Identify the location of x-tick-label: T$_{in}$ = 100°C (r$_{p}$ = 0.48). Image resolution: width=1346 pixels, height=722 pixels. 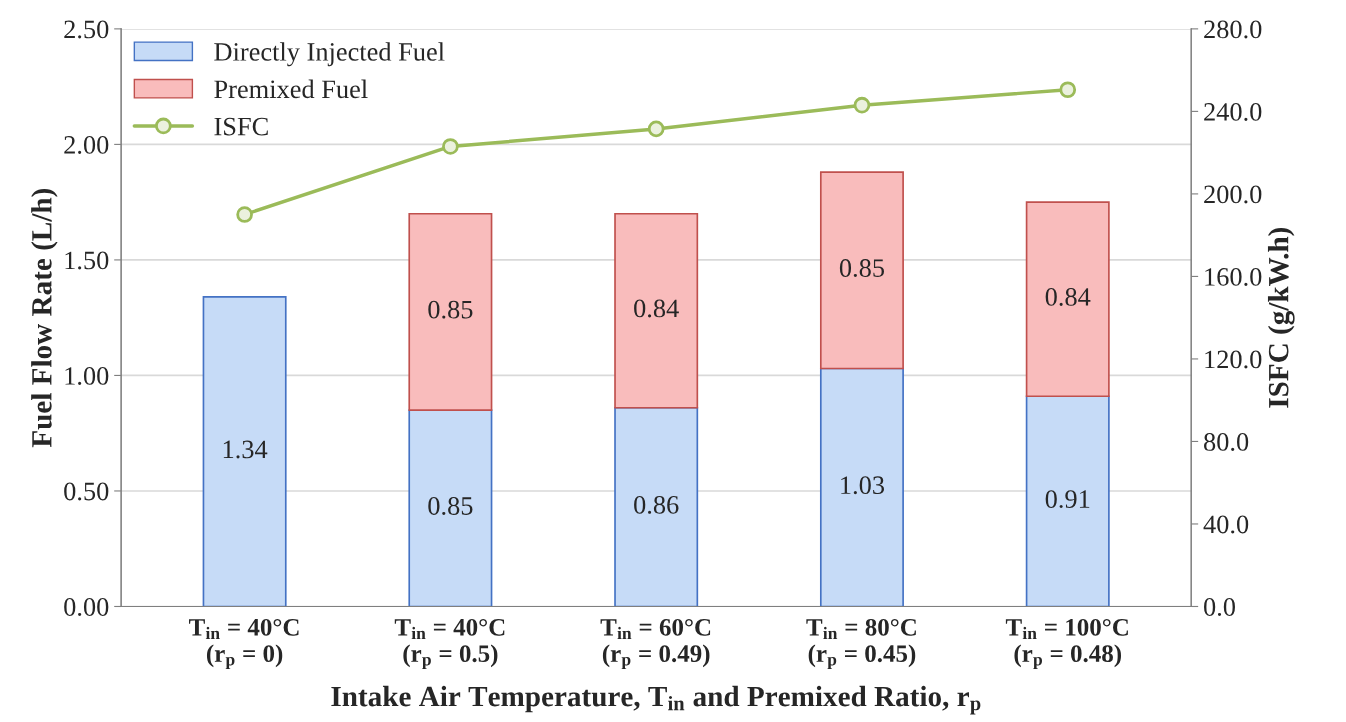
(1066, 643).